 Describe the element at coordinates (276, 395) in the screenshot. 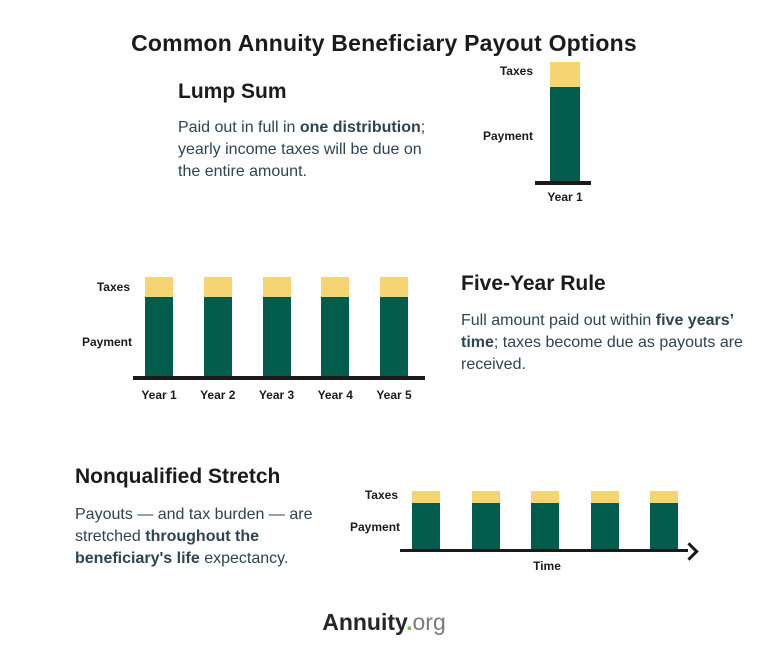

I see `category-label: Year 3` at that location.